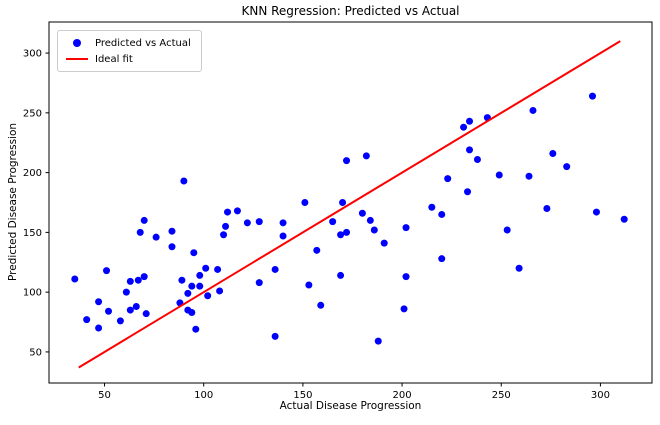 Image resolution: width=660 pixels, height=425 pixels. I want to click on x-tick-label: 300, so click(600, 395).